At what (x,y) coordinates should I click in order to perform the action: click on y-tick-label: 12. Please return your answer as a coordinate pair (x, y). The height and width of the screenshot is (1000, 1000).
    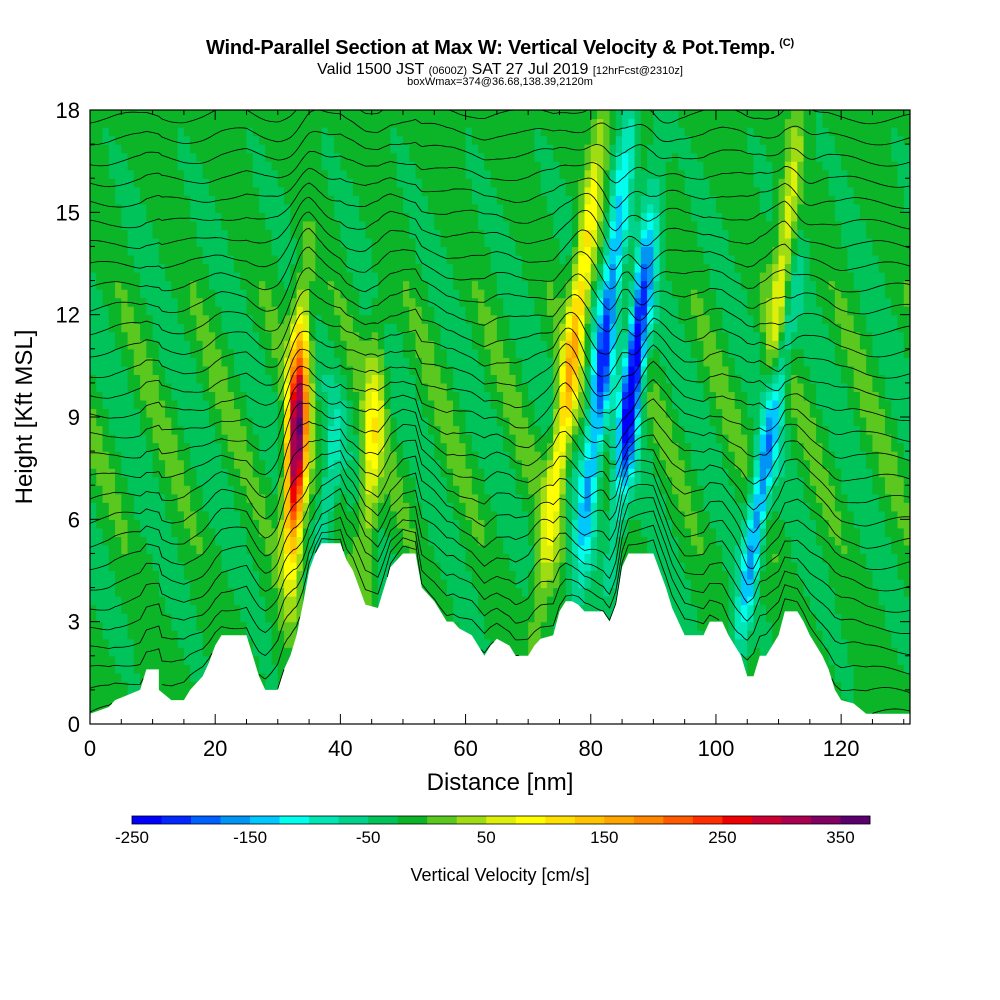
    Looking at the image, I should click on (68, 315).